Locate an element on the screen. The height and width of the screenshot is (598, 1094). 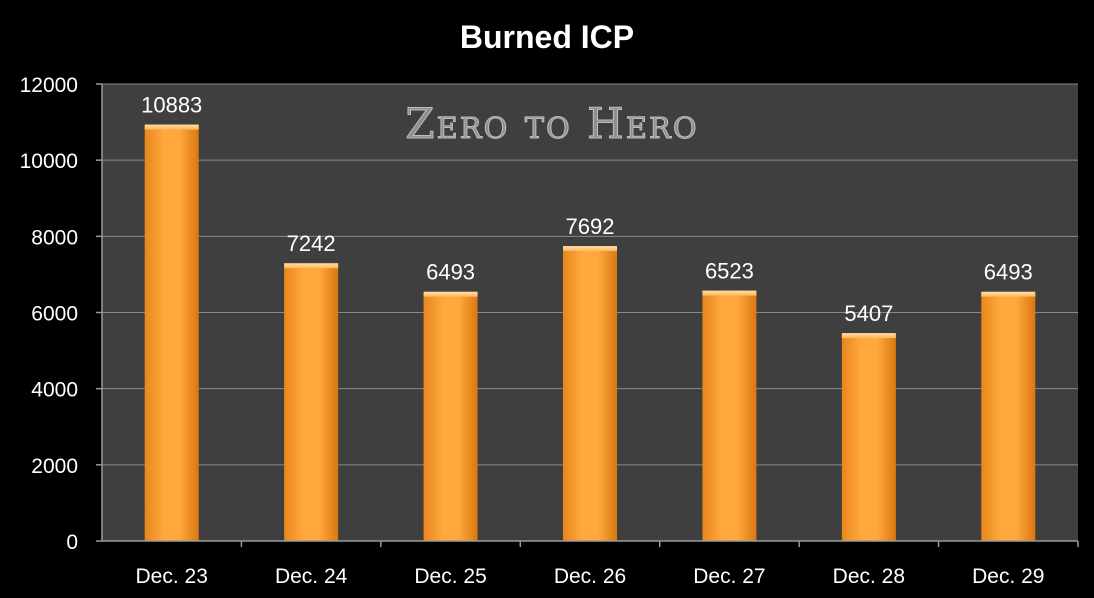
data-label: 10883 is located at coordinates (171, 105).